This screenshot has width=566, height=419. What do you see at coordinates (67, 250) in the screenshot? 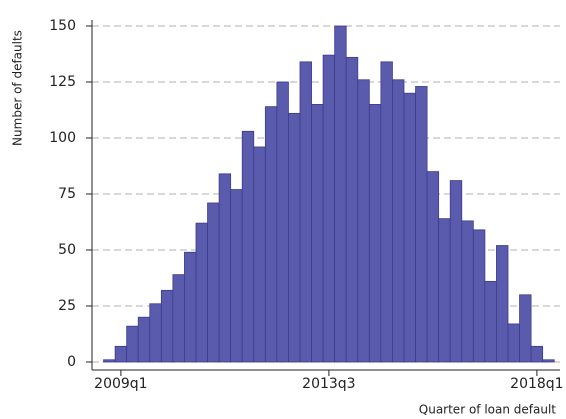
I see `y-tick-label: 50` at bounding box center [67, 250].